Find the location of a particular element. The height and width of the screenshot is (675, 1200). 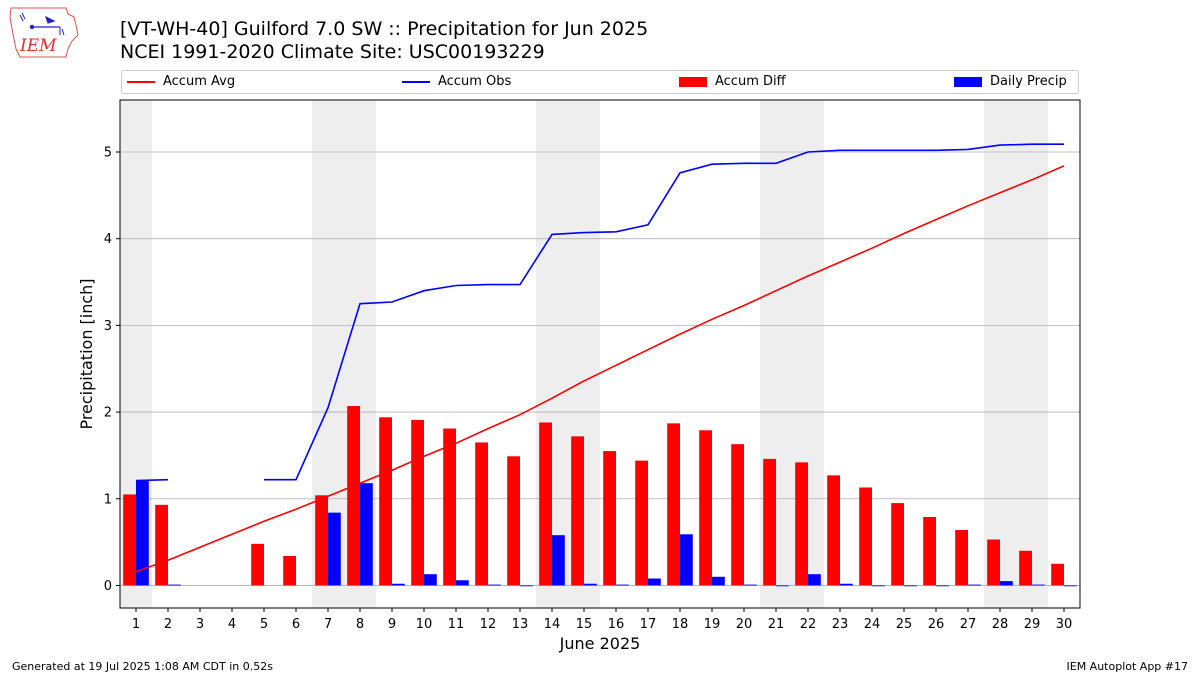

x-tick-label: 16 is located at coordinates (616, 624).